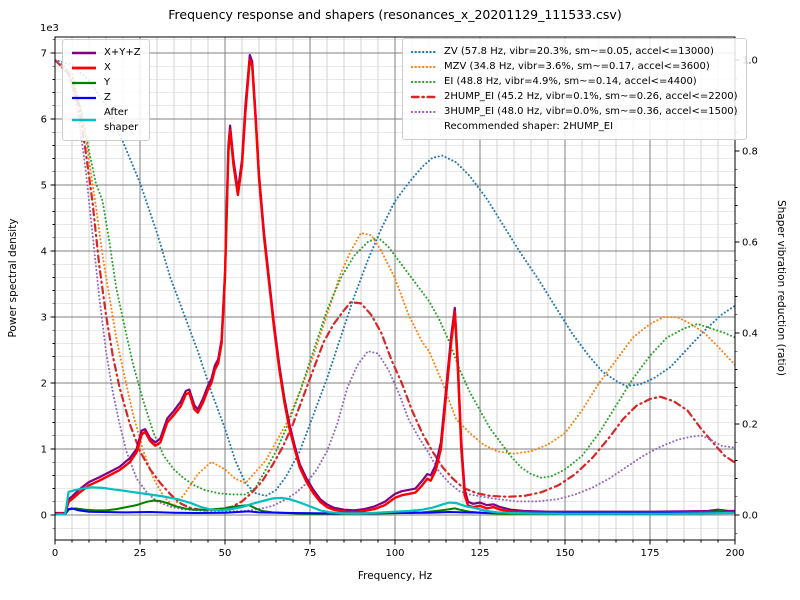 The width and height of the screenshot is (800, 600). Describe the element at coordinates (13, 277) in the screenshot. I see `y-axis-label-left: Power spectral density` at that location.